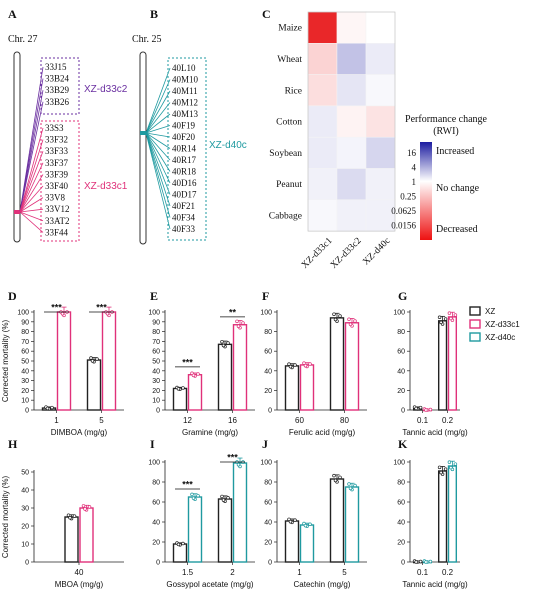  Describe the element at coordinates (57, 221) in the screenshot. I see `panel-a-c1-gene: 33AT2` at that location.